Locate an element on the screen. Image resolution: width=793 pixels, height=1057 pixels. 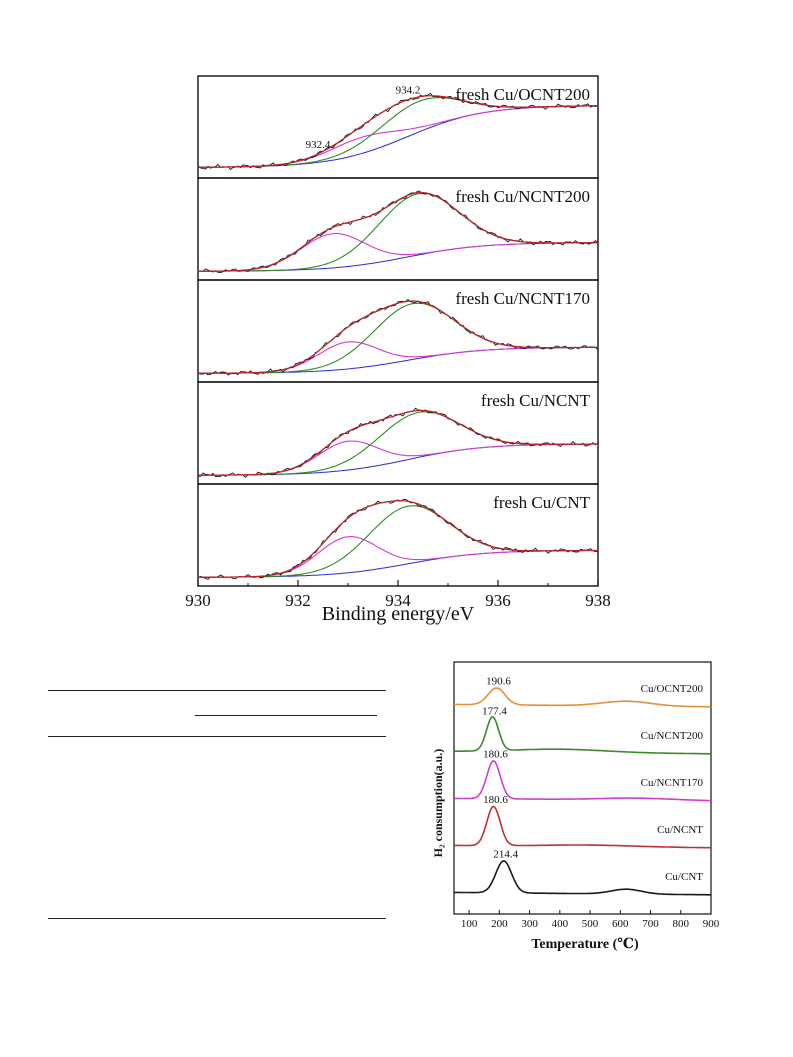
table-top-rule is located at coordinates (217, 690).